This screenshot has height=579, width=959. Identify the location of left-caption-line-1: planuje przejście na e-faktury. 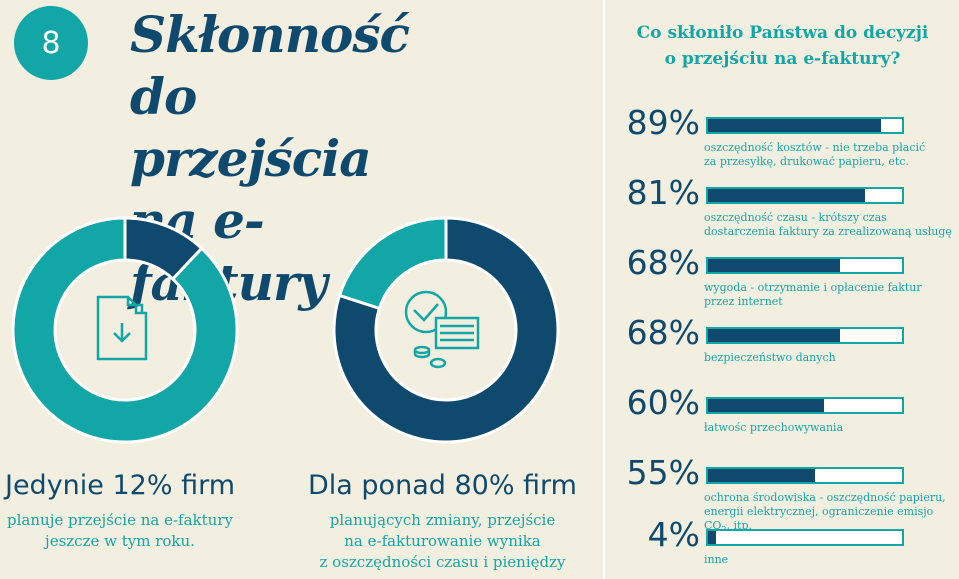
(120, 520).